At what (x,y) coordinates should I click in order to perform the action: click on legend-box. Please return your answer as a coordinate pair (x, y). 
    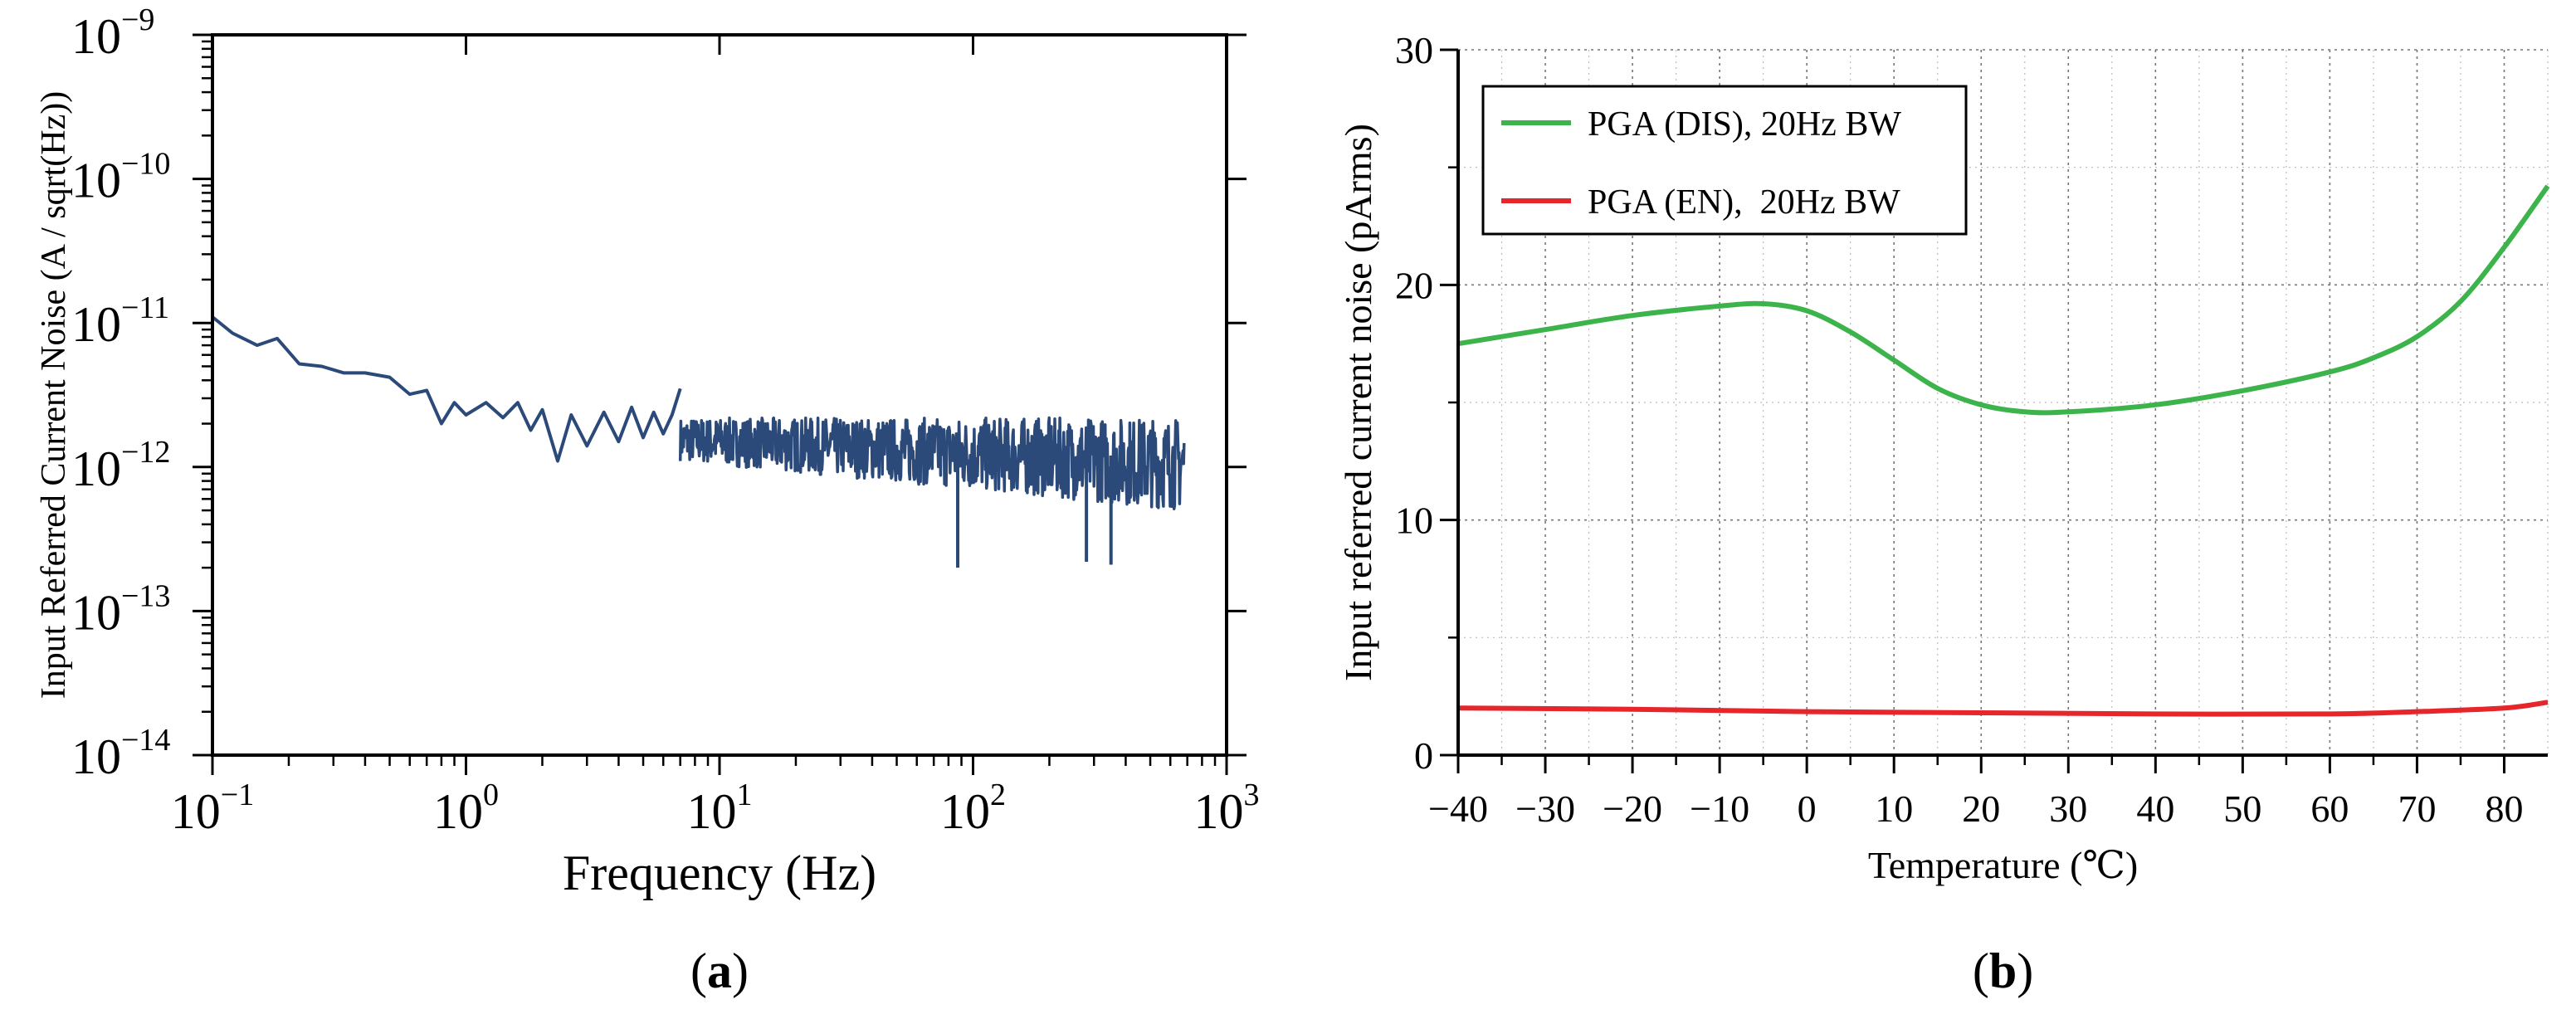
    Looking at the image, I should click on (1724, 160).